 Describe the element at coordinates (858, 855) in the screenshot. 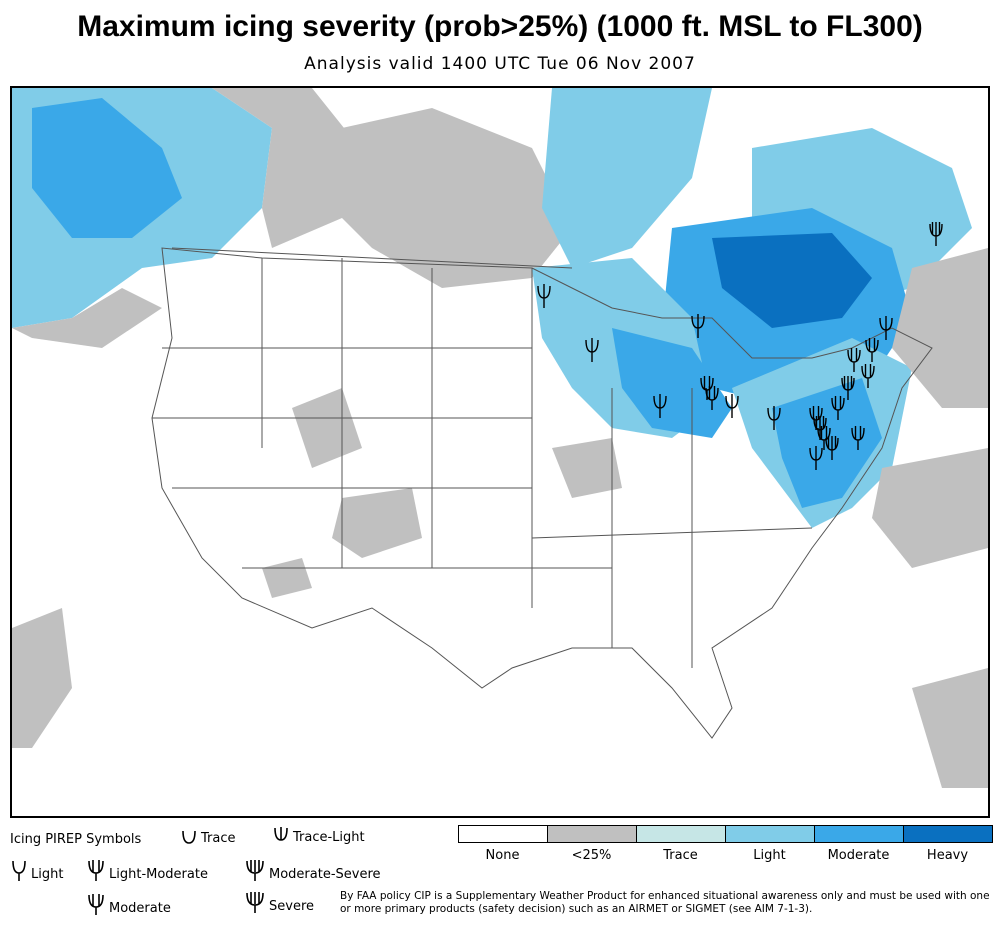

I see `scale-moderate-label: Moderate` at that location.